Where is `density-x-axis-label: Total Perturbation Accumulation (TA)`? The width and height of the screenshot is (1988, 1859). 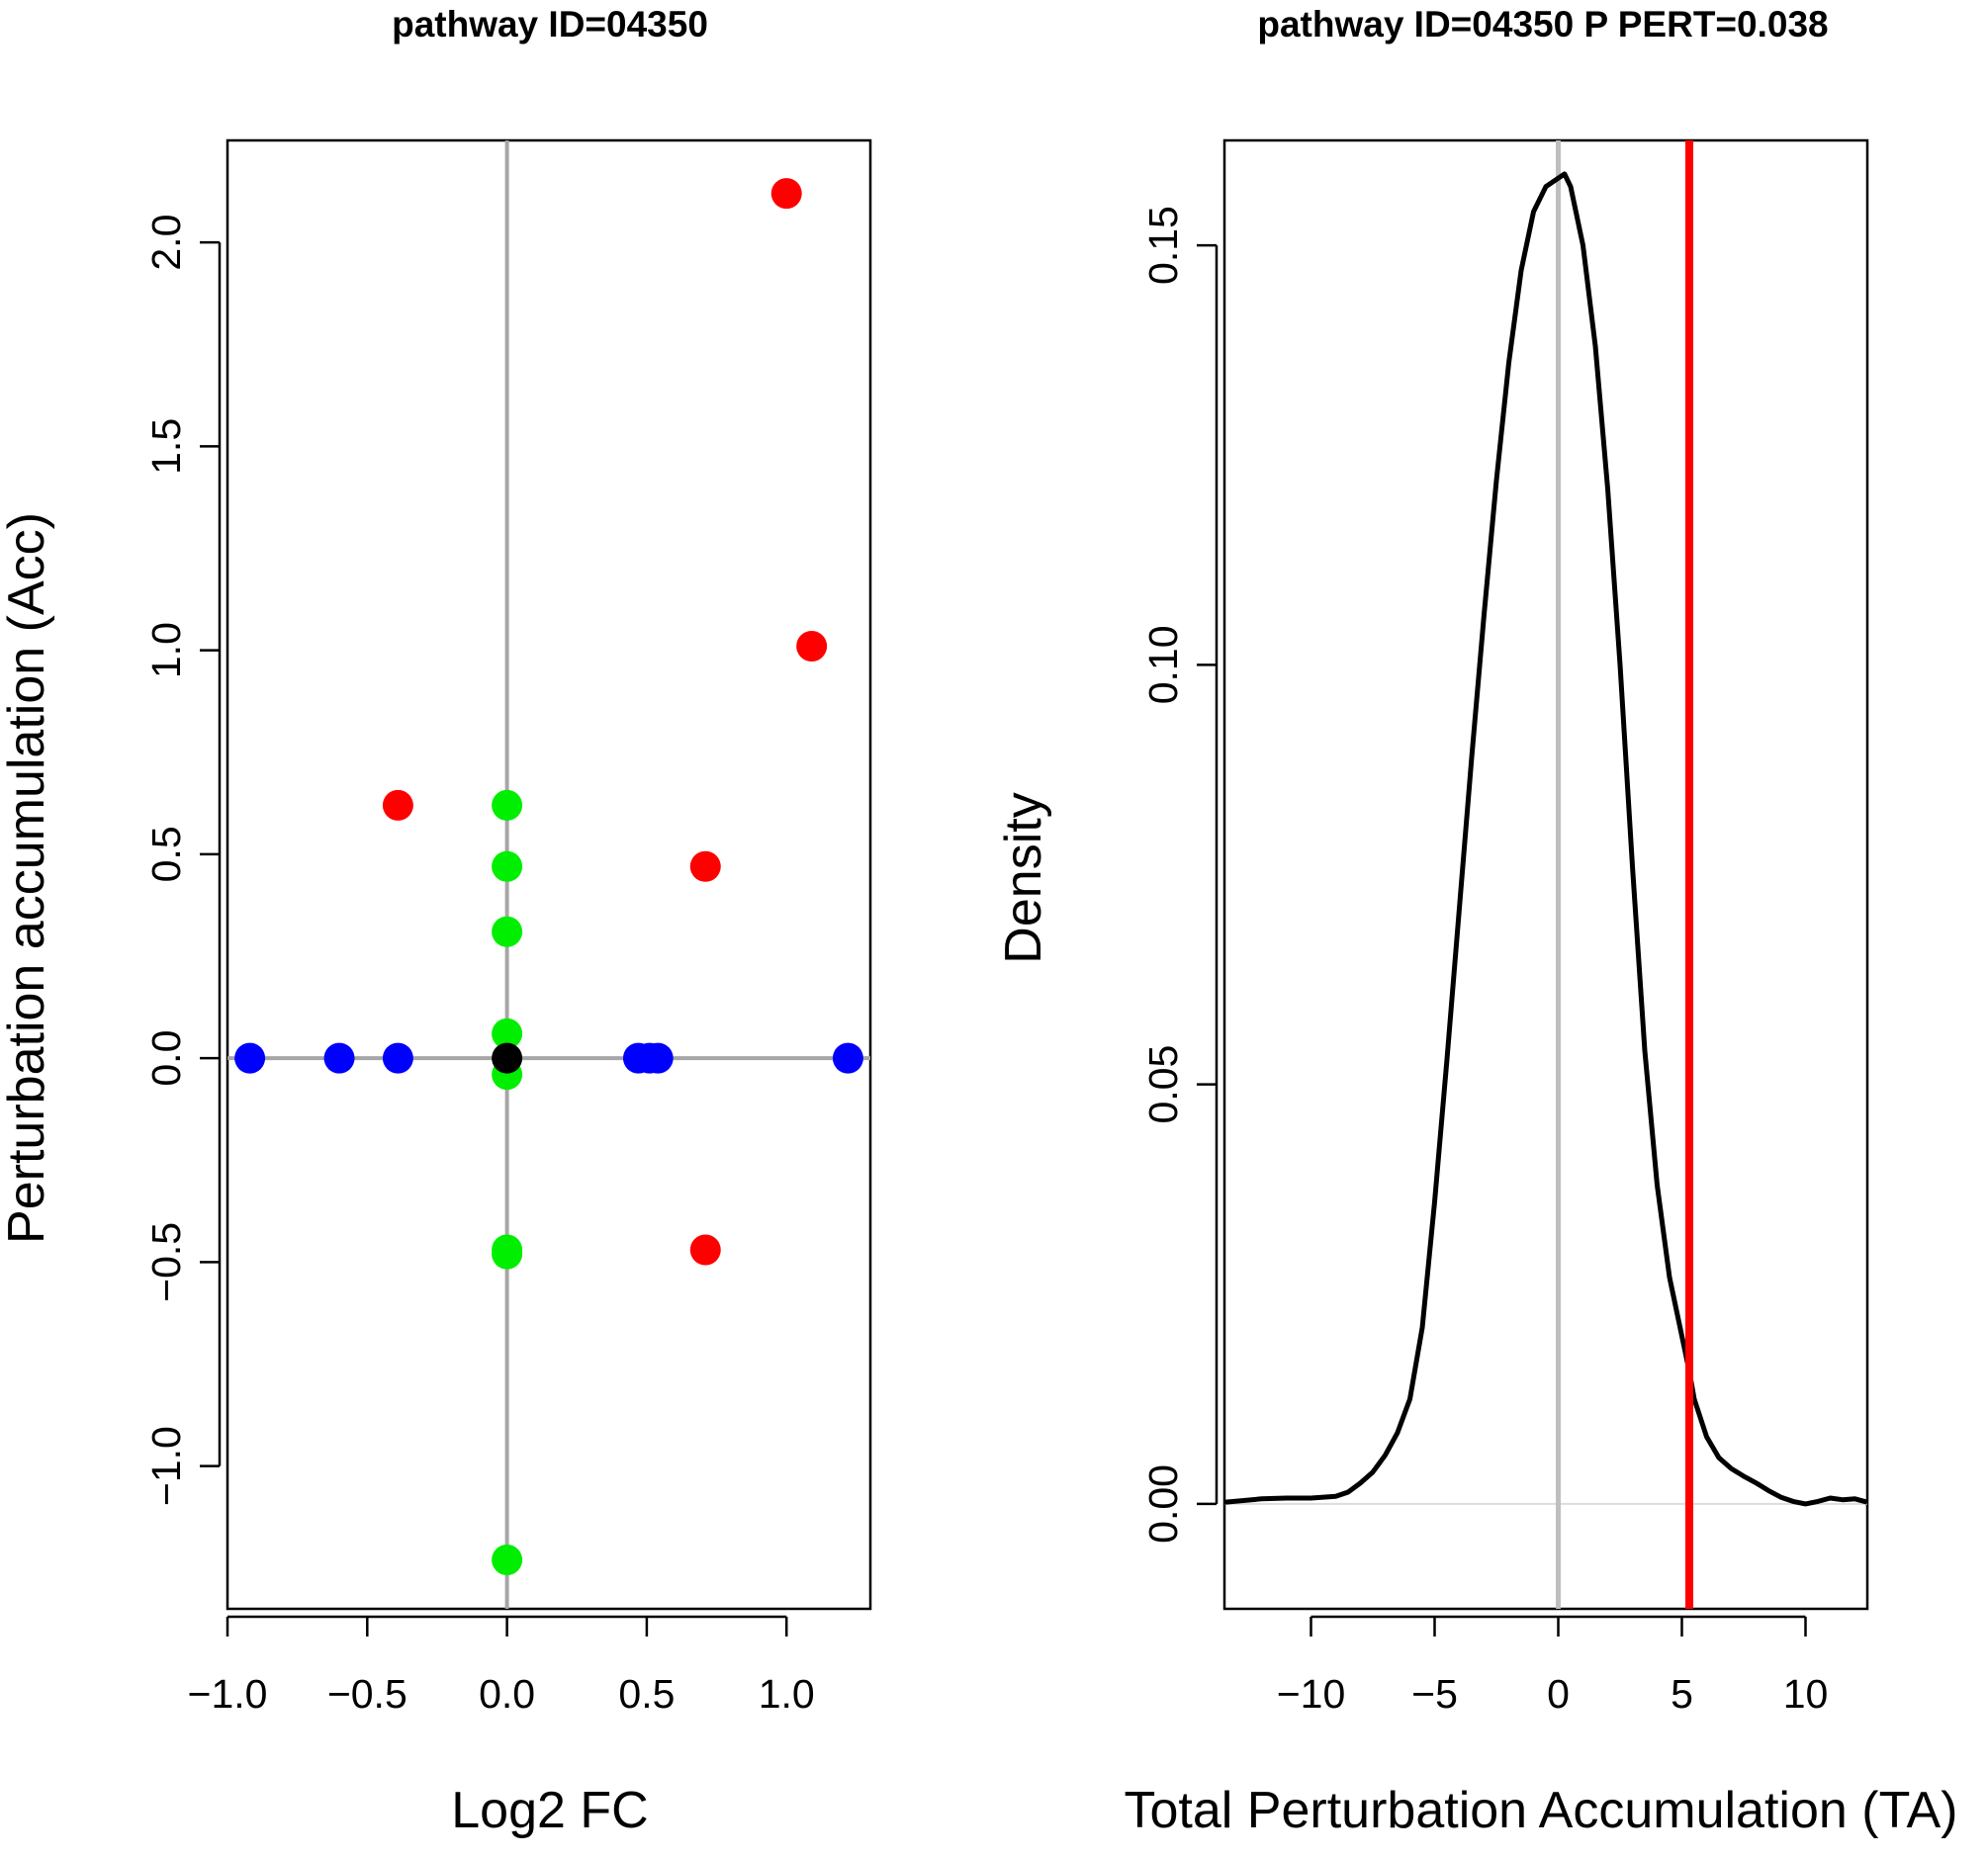 density-x-axis-label: Total Perturbation Accumulation (TA) is located at coordinates (1541, 1810).